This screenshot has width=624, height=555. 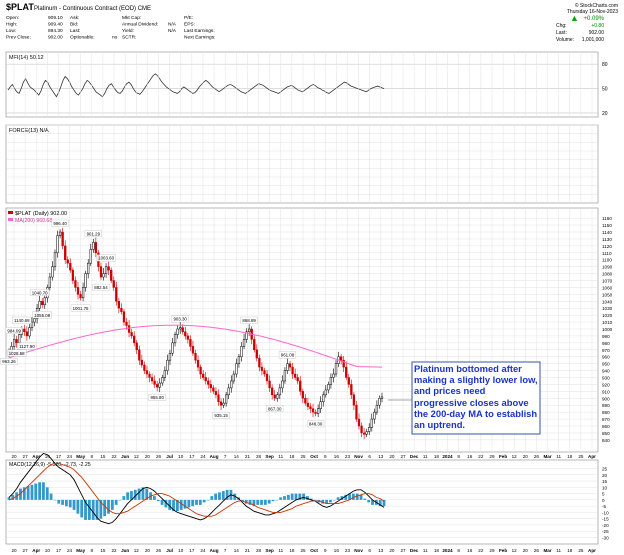 I want to click on price-label: 961.08, so click(x=288, y=355).